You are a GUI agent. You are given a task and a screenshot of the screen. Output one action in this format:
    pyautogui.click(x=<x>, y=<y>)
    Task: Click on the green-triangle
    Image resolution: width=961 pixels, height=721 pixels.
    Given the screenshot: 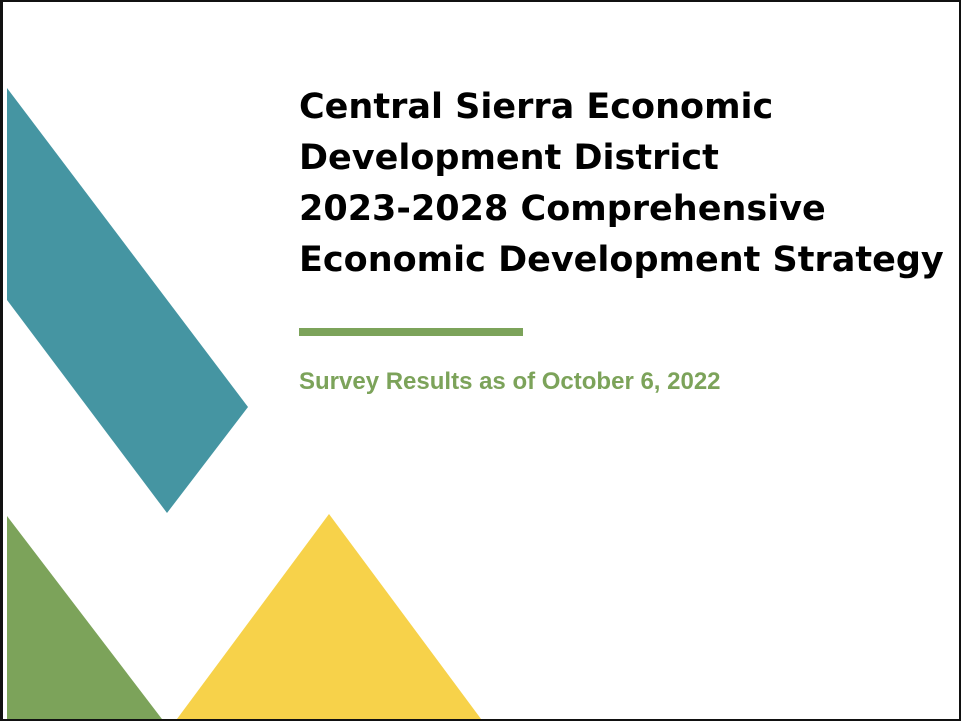 What is the action you would take?
    pyautogui.click(x=84, y=617)
    